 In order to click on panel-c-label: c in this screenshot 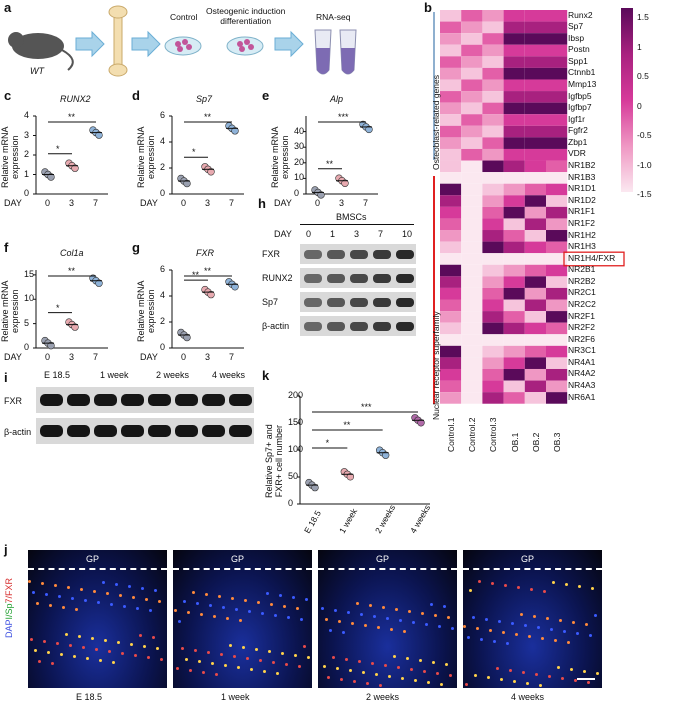, I will do `click(8, 95)`.